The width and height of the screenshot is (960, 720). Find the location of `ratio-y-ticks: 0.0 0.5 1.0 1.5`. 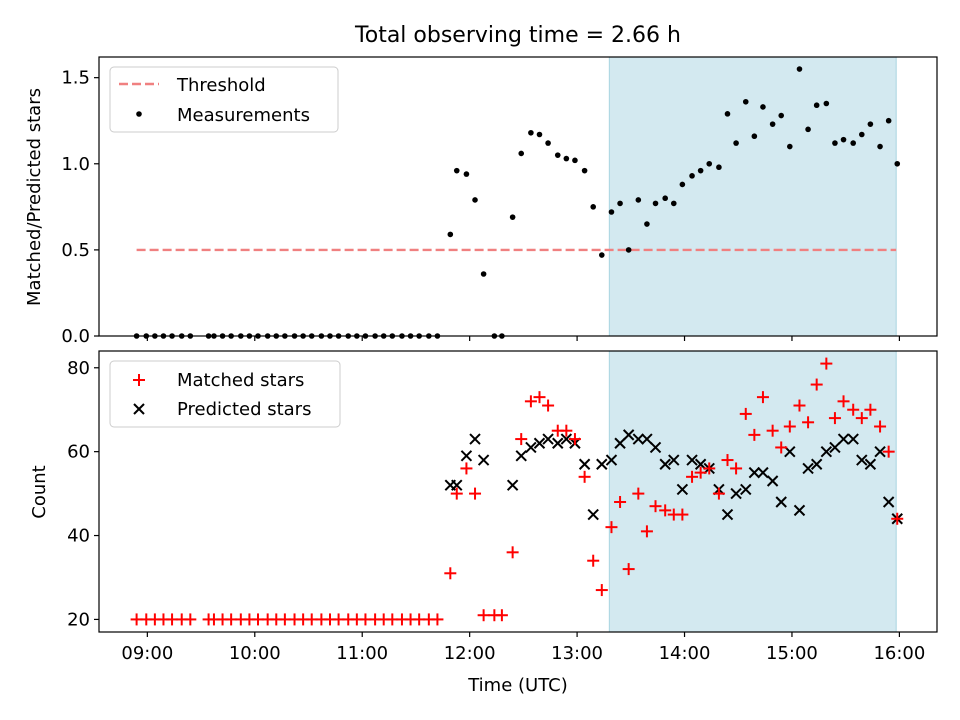

ratio-y-ticks: 0.0 0.5 1.0 1.5 is located at coordinates (80, 207).